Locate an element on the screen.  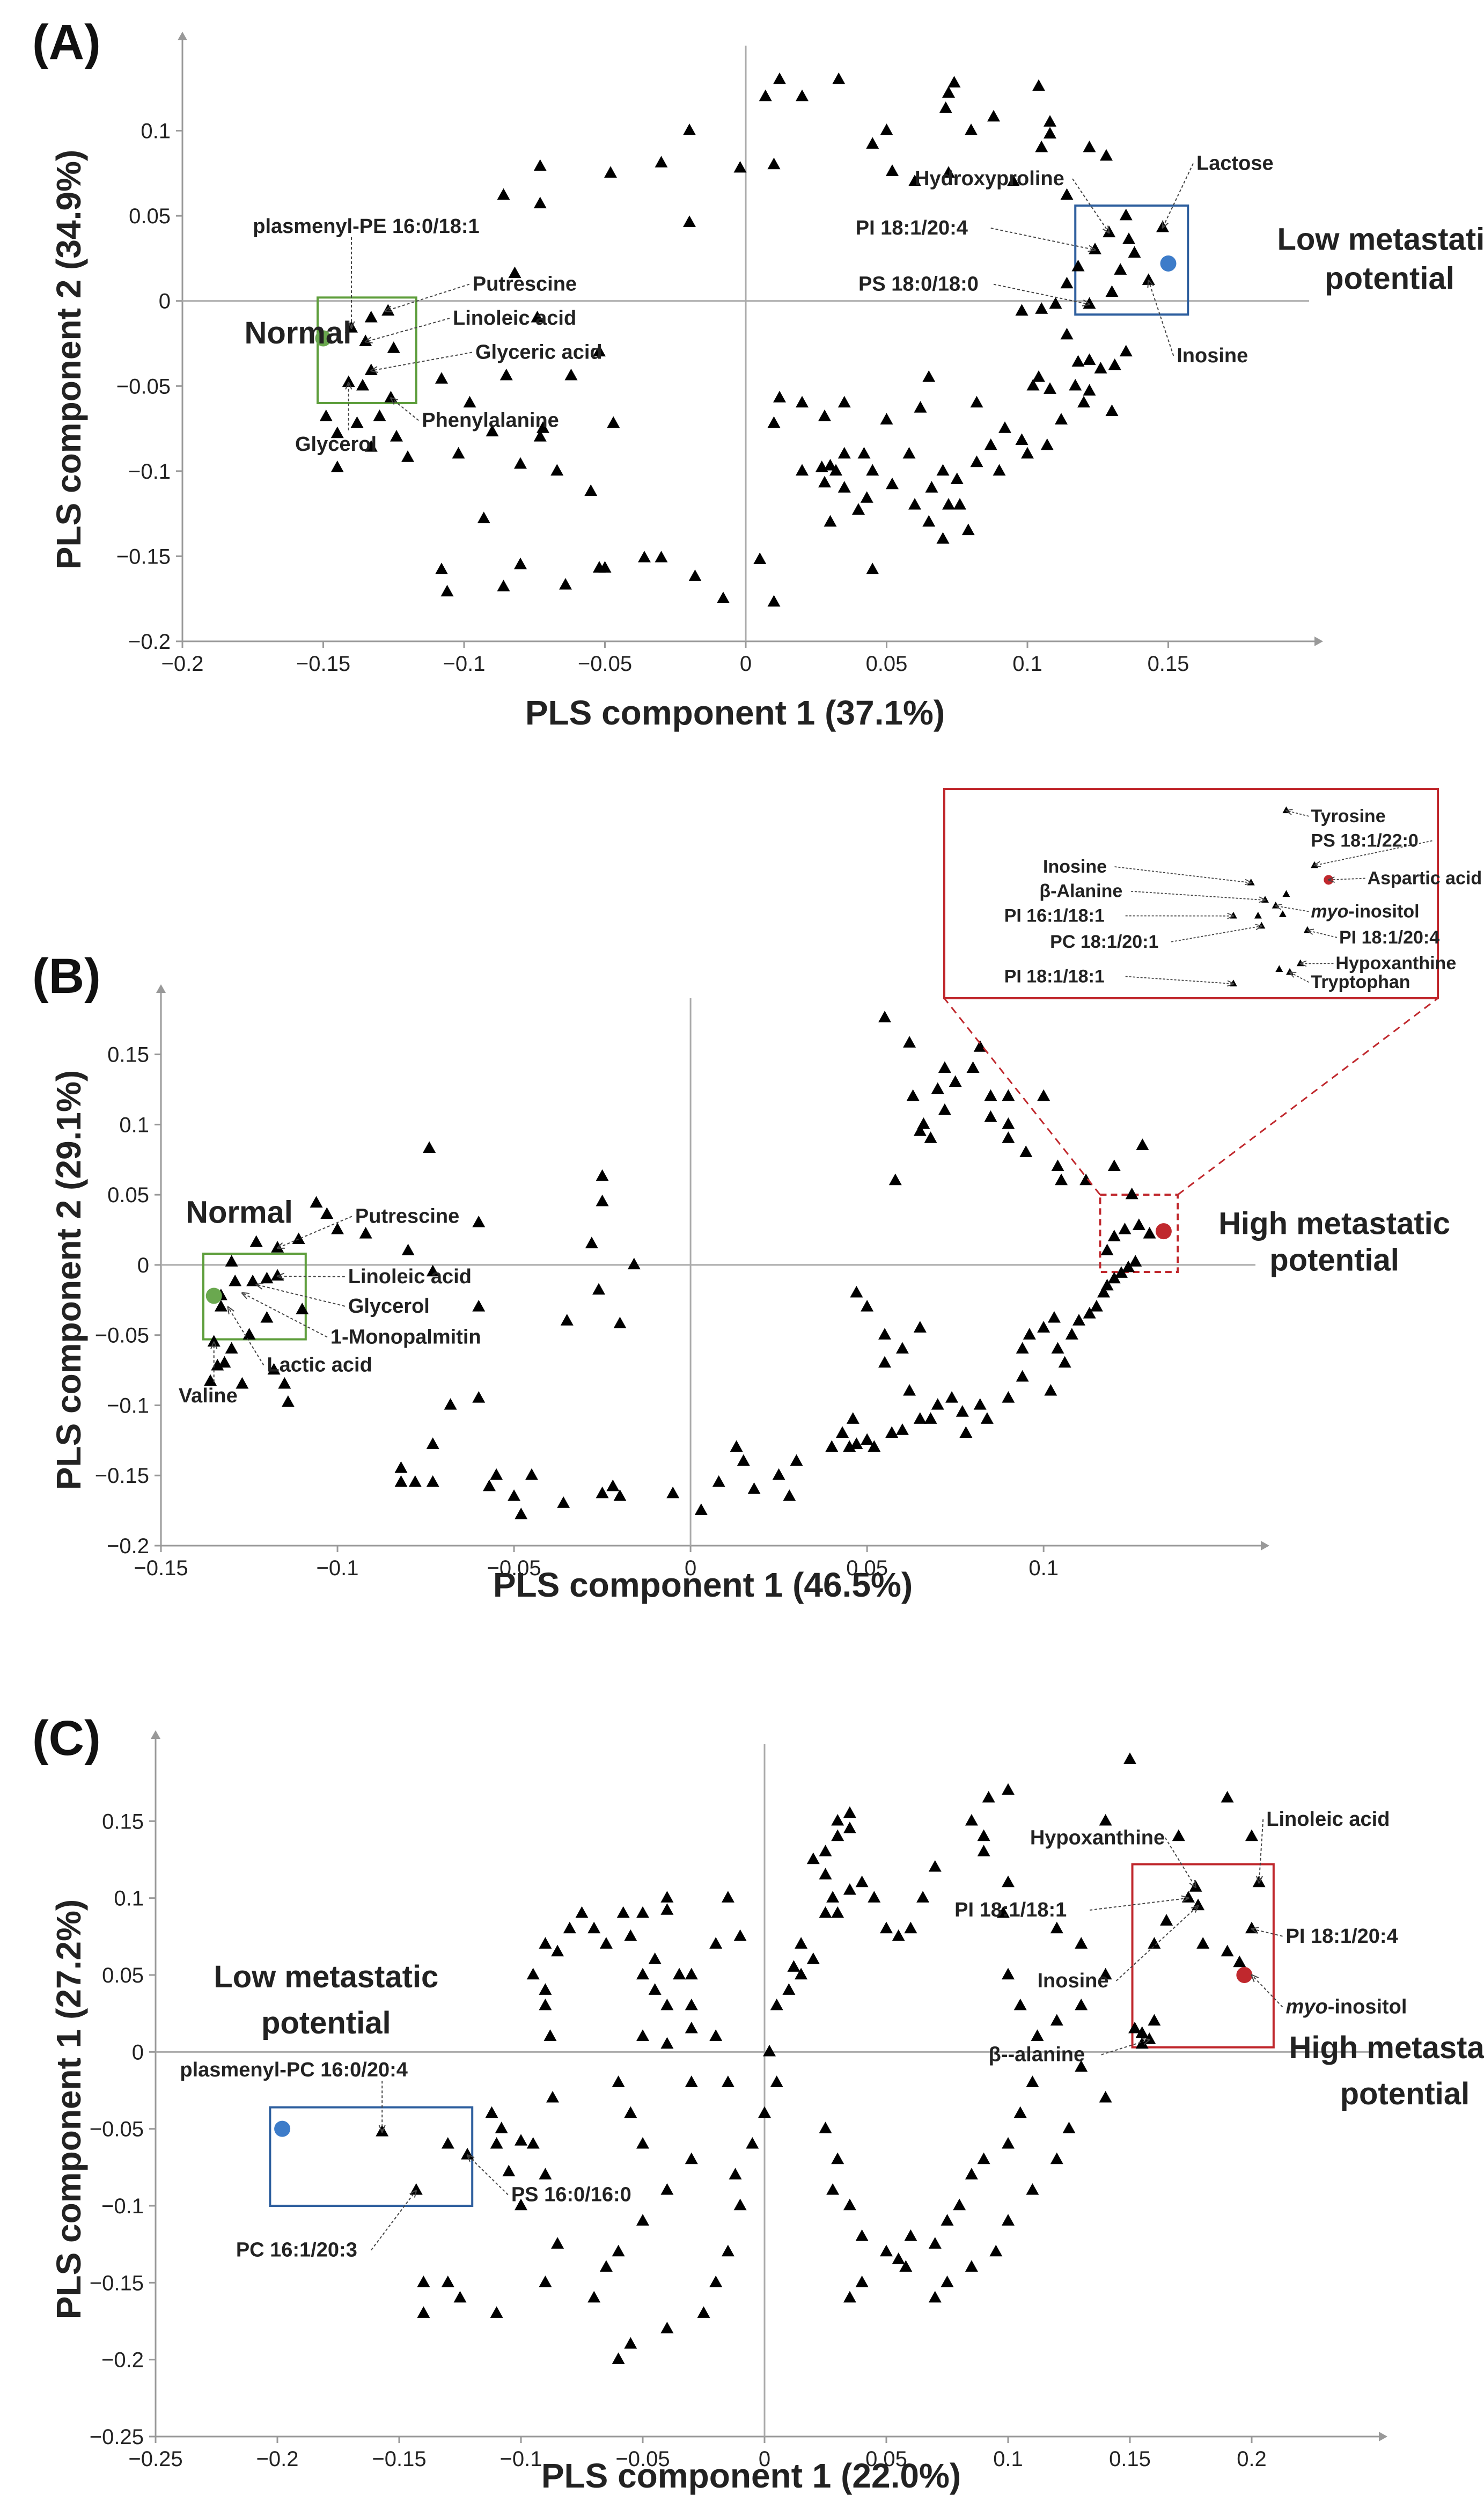
annotation-arrow-a is located at coordinates (422, 361).